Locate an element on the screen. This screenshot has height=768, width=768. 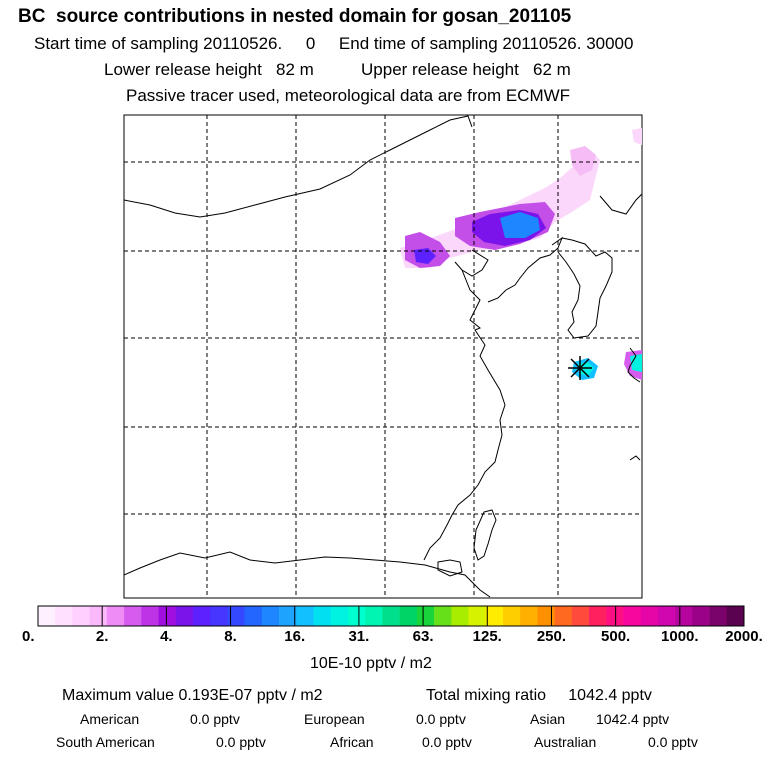
european-label: European is located at coordinates (334, 719).